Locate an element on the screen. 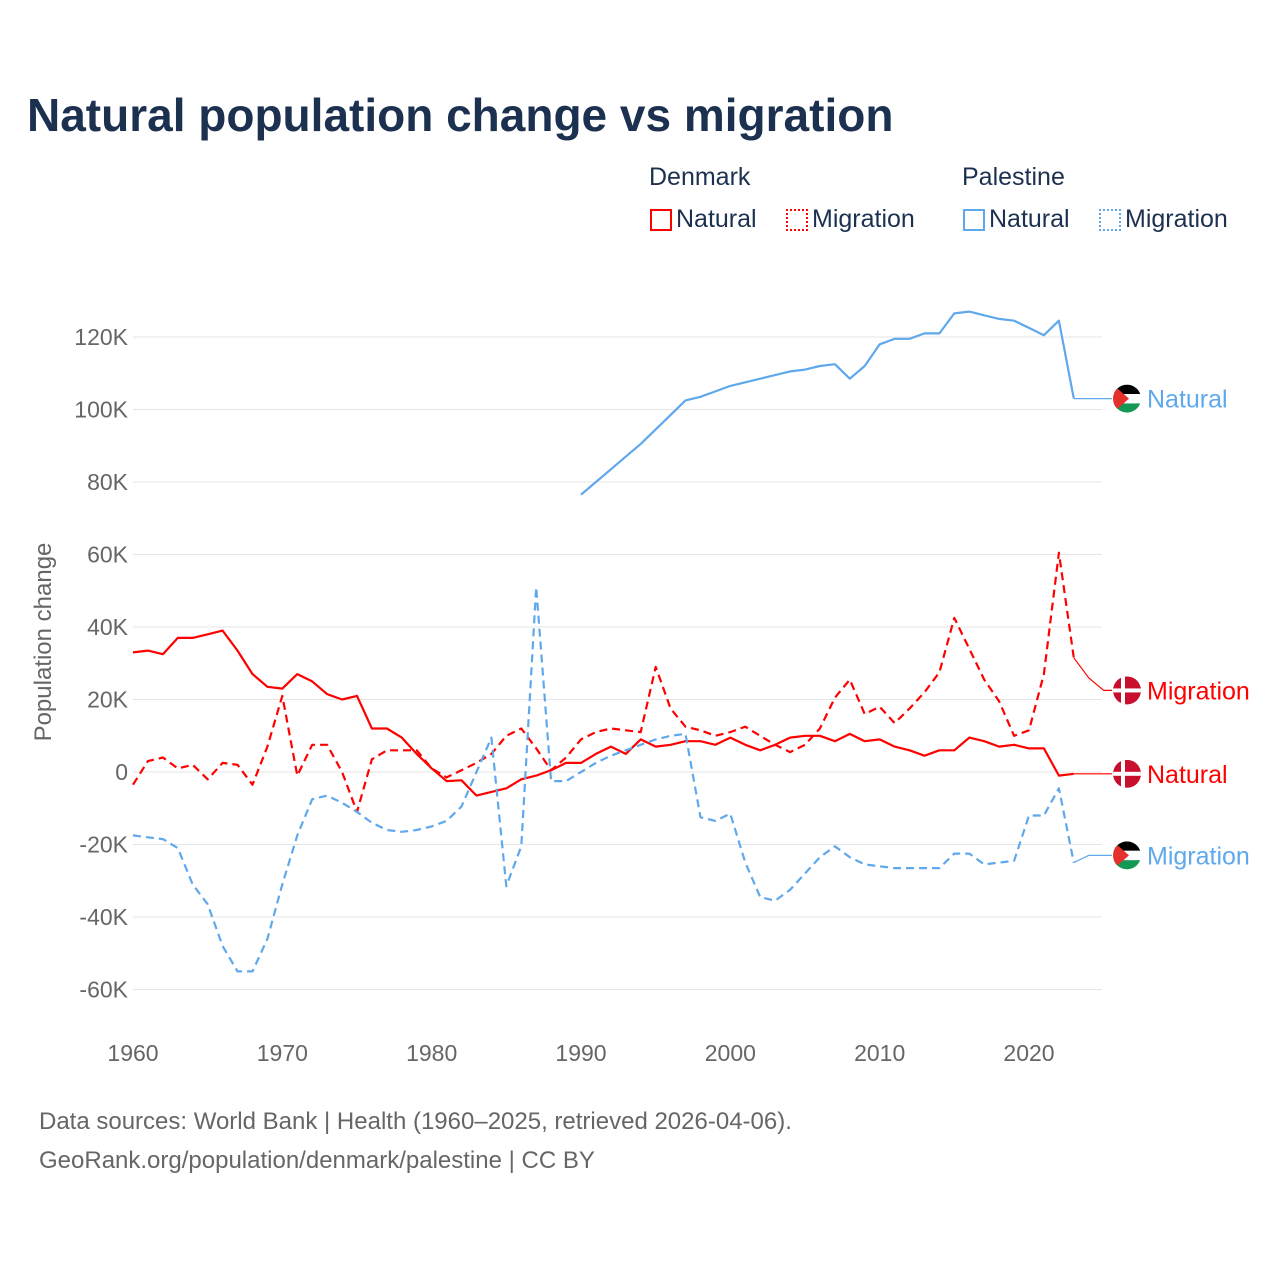  x-tick-label: 1980 is located at coordinates (431, 1053).